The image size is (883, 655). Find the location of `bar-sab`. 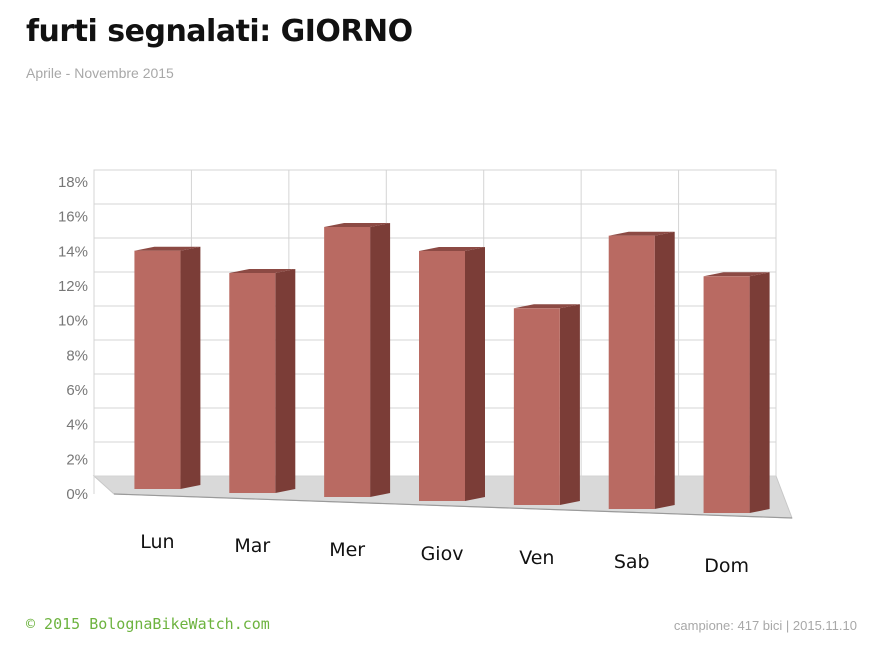

bar-sab is located at coordinates (641, 370).